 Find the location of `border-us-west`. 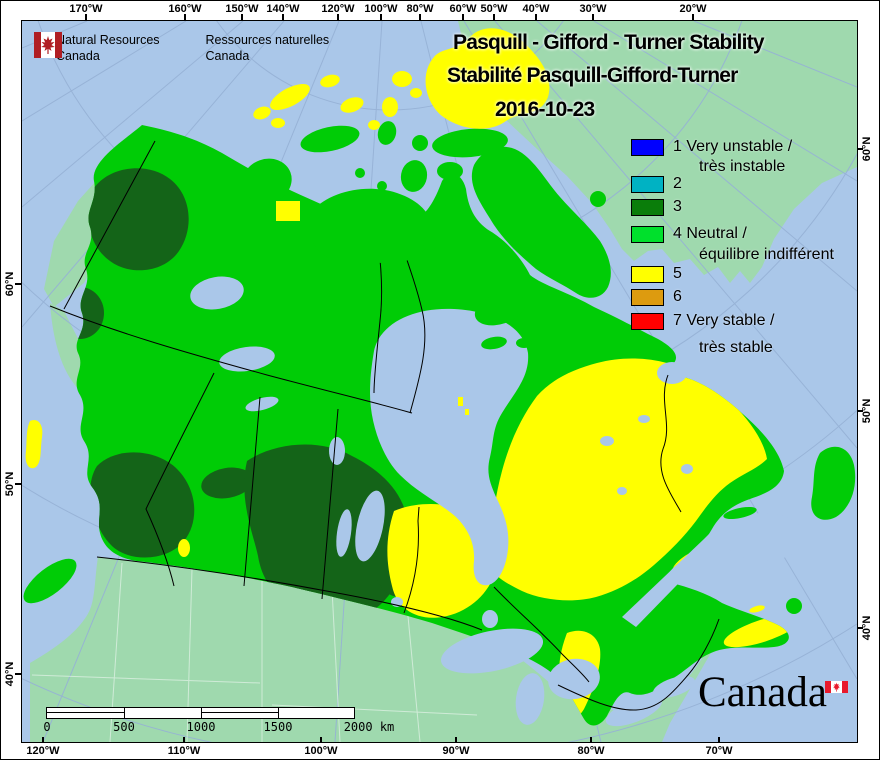

border-us-west is located at coordinates (289, 593).